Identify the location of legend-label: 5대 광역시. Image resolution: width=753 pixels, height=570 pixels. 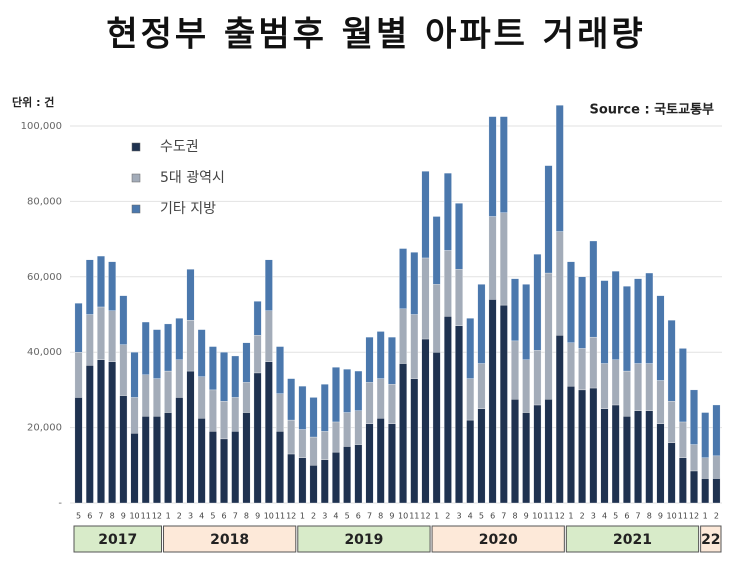
(192, 178).